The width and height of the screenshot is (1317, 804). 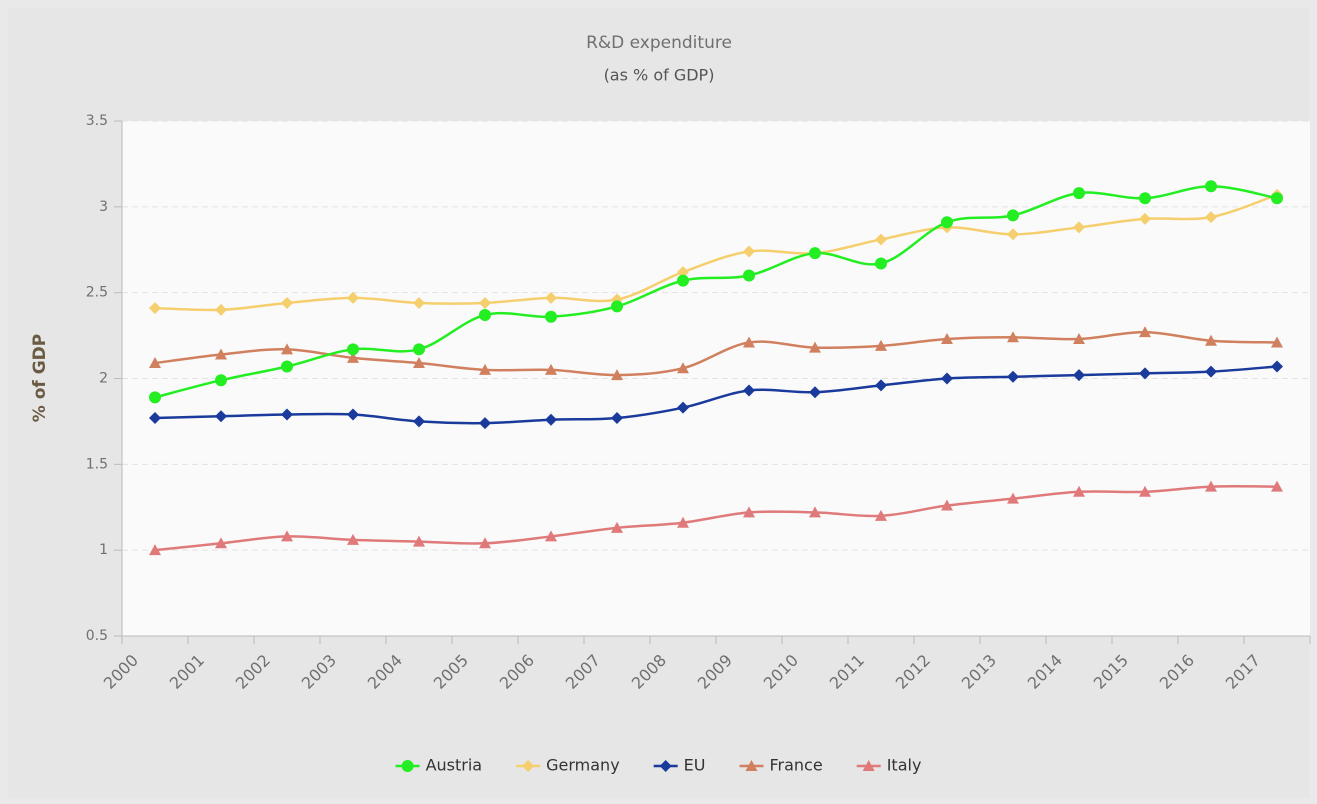 I want to click on legend: Austria Germany EU France Italy, so click(x=658, y=765).